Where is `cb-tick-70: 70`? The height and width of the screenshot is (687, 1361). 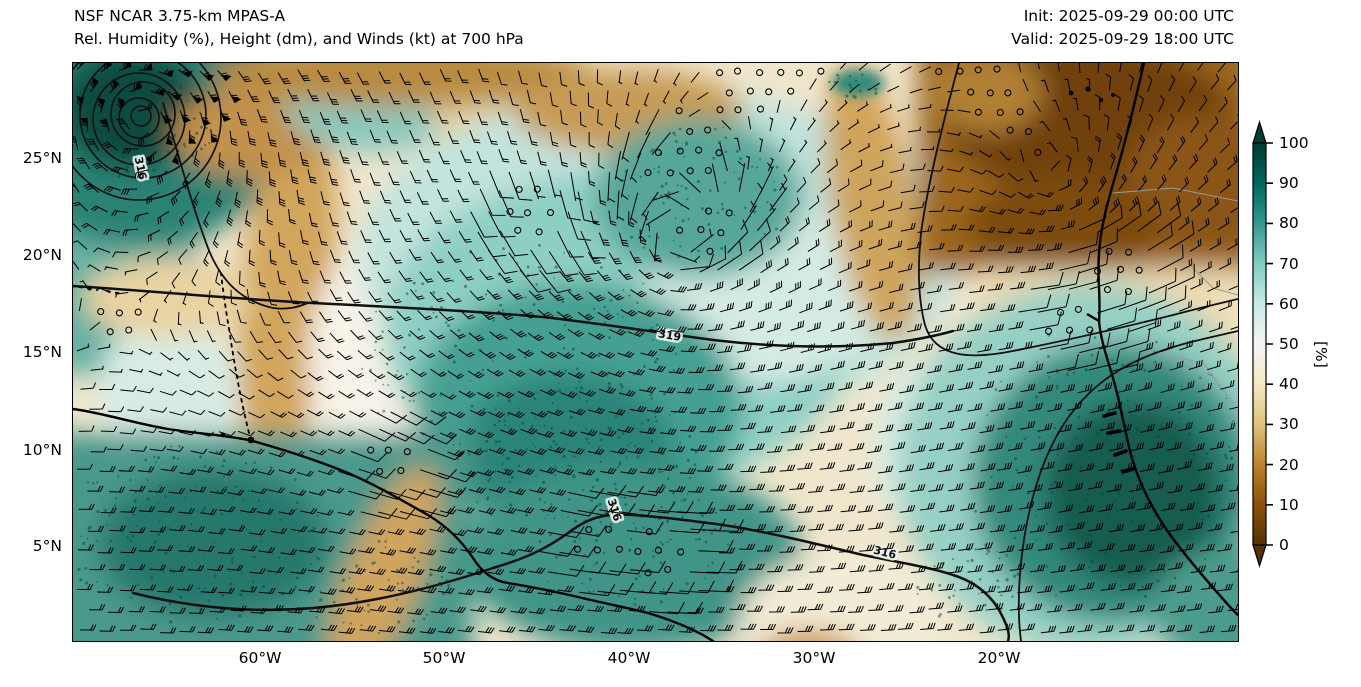
cb-tick-70: 70 is located at coordinates (1289, 264).